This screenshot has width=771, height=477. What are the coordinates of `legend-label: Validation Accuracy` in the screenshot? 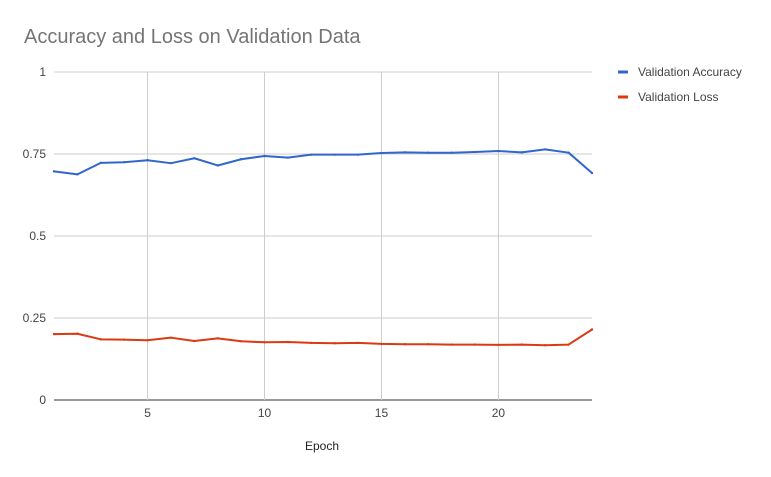 It's located at (690, 72).